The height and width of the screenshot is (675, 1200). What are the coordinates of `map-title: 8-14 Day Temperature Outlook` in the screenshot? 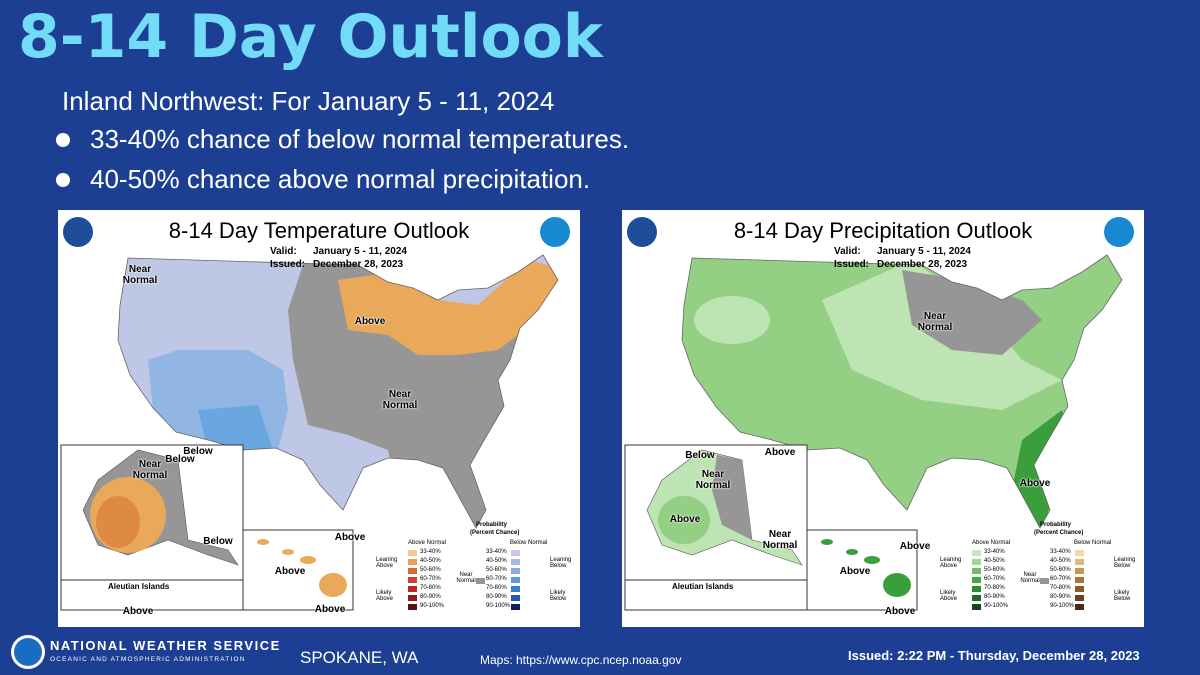 It's located at (319, 230).